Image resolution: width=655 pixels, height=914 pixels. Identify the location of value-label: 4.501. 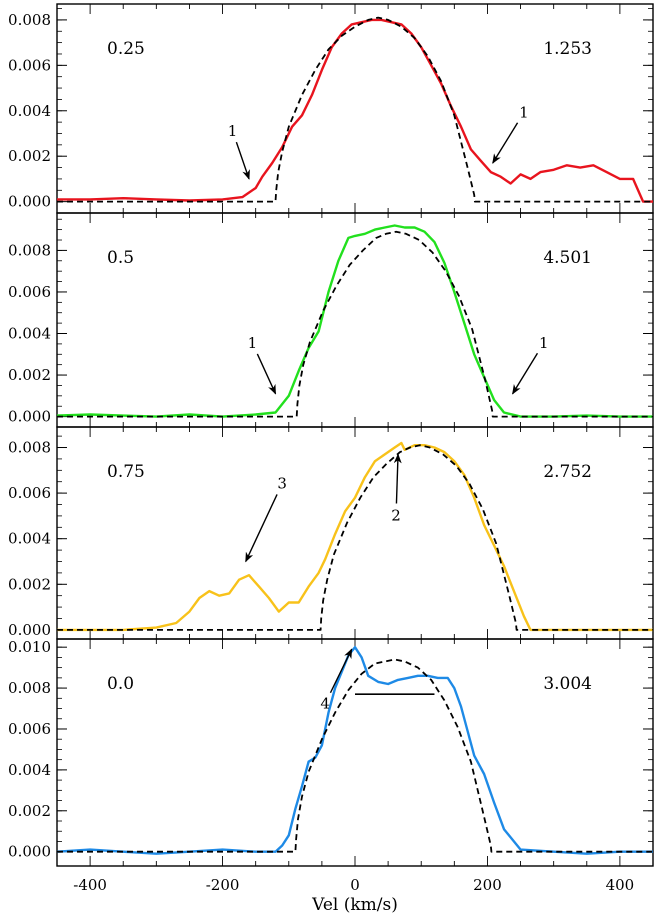
(567, 258).